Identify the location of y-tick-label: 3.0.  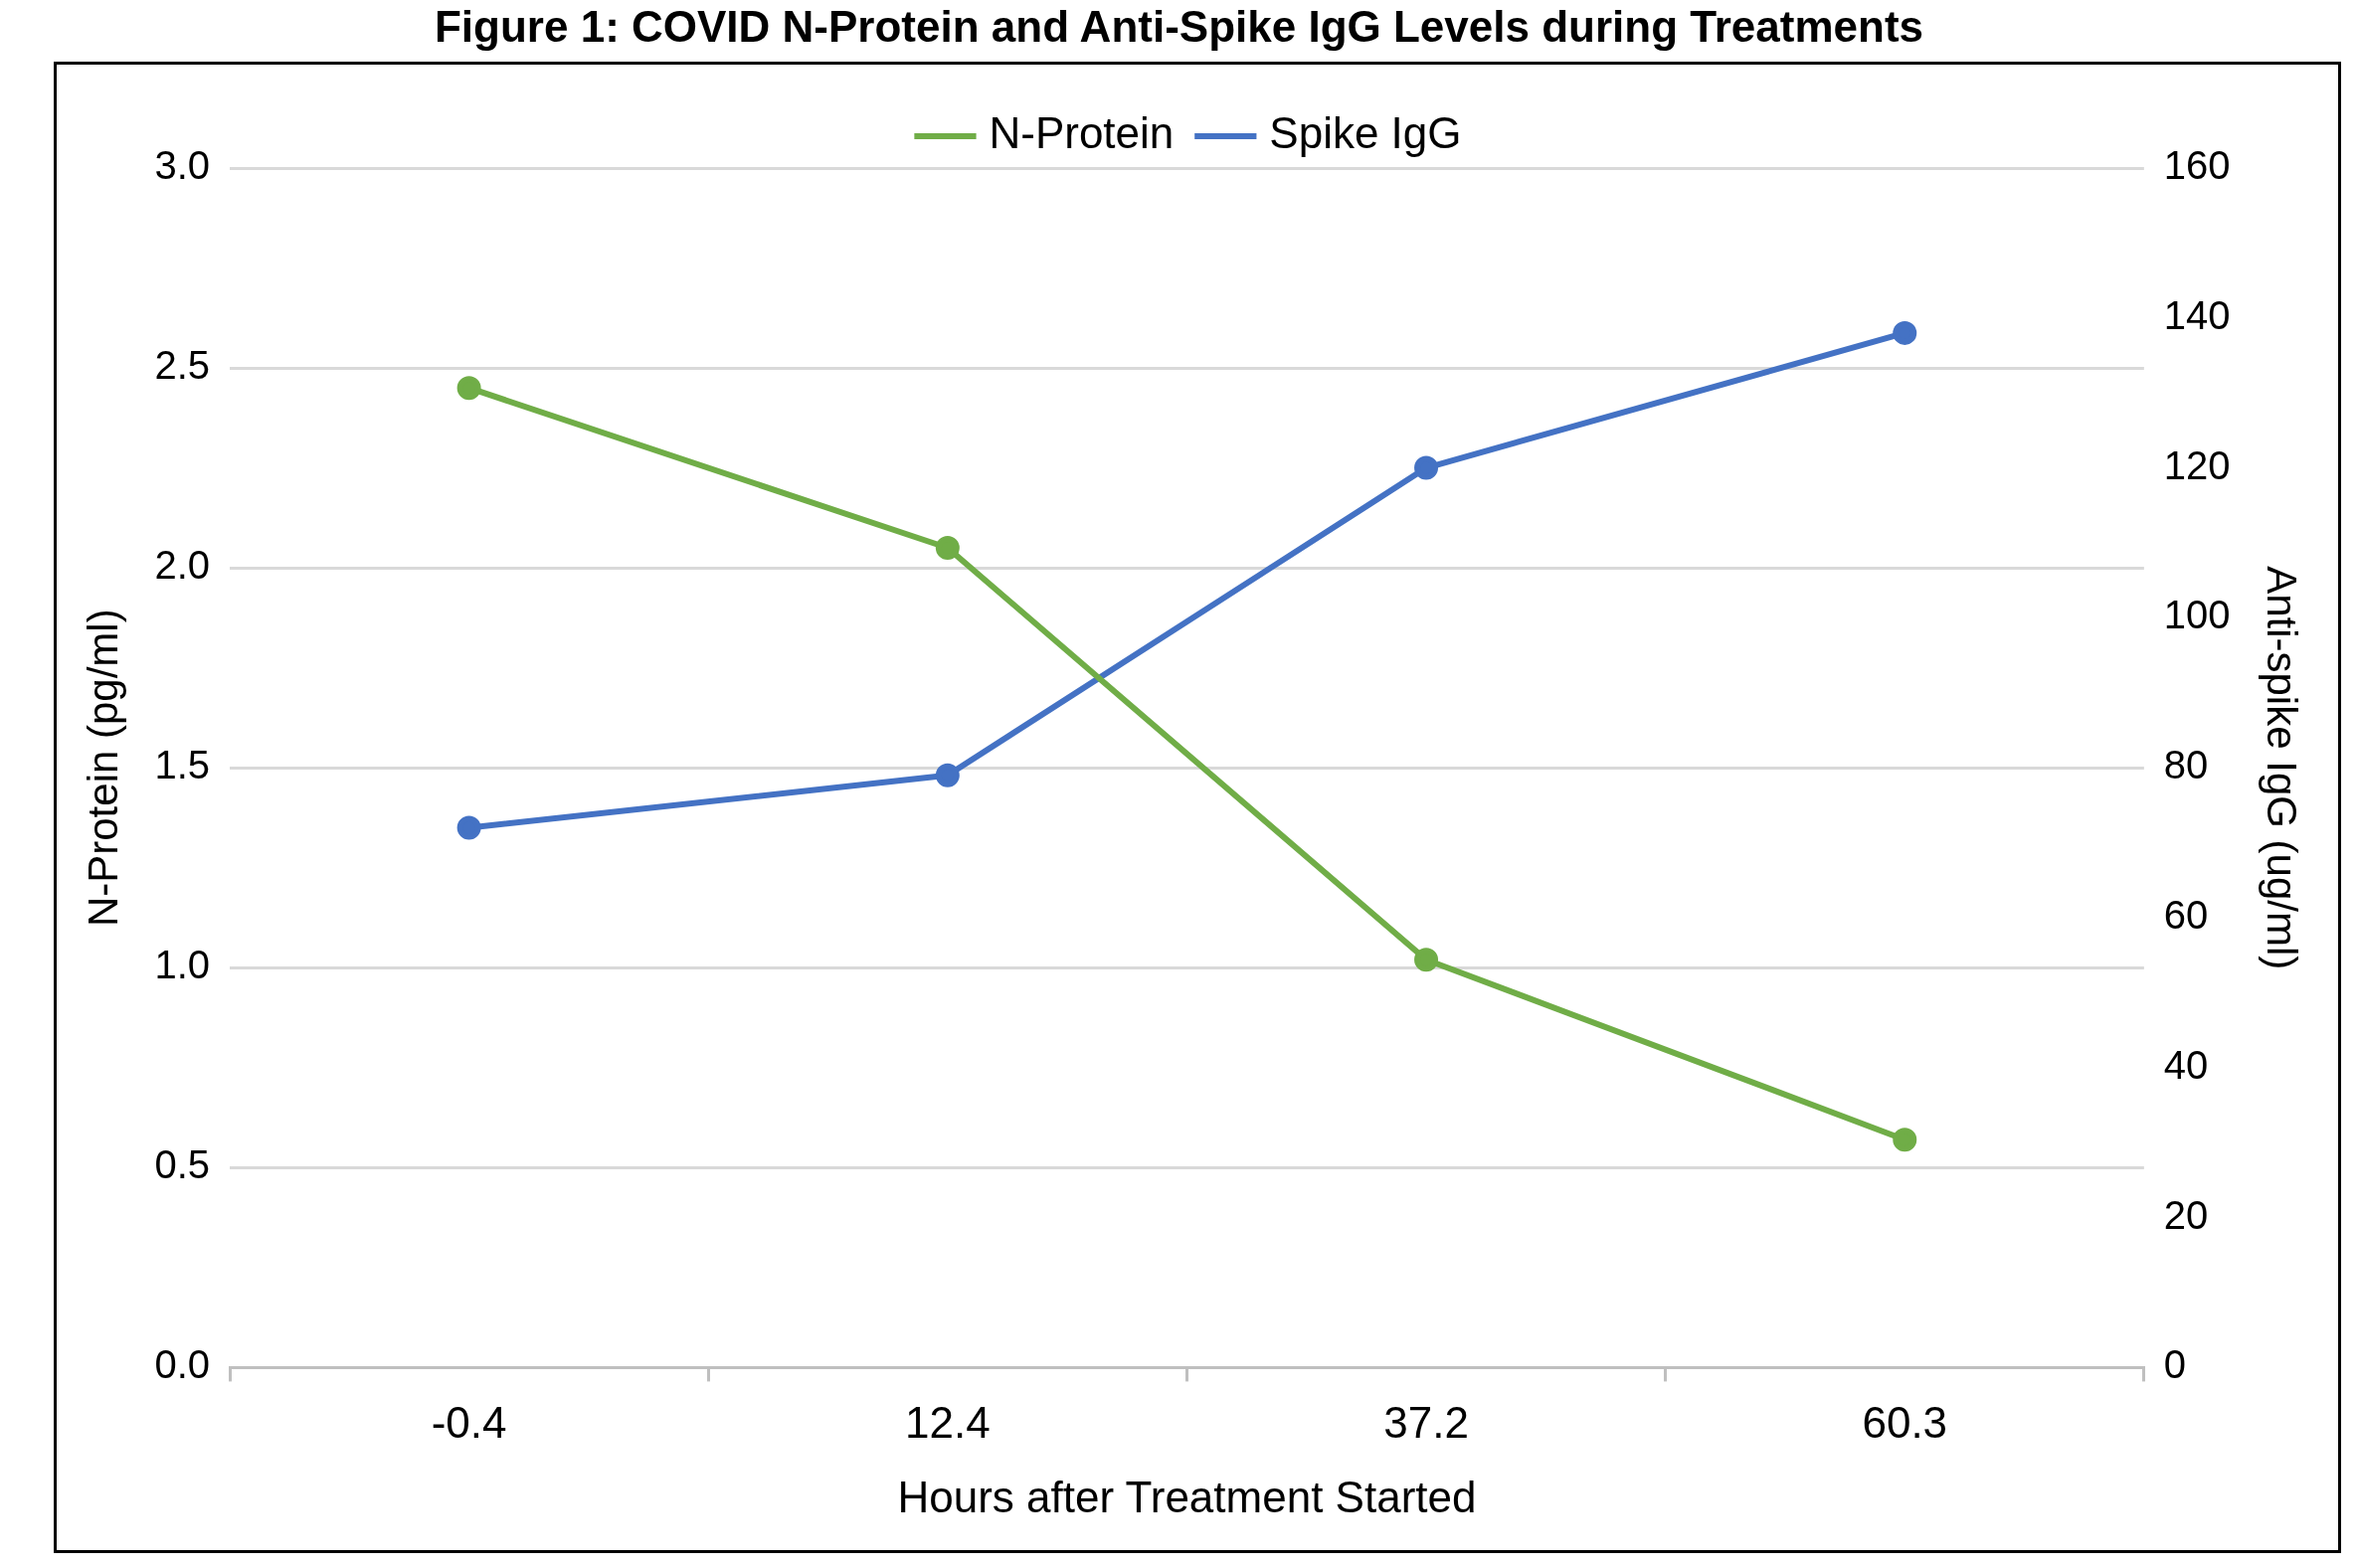
(182, 165).